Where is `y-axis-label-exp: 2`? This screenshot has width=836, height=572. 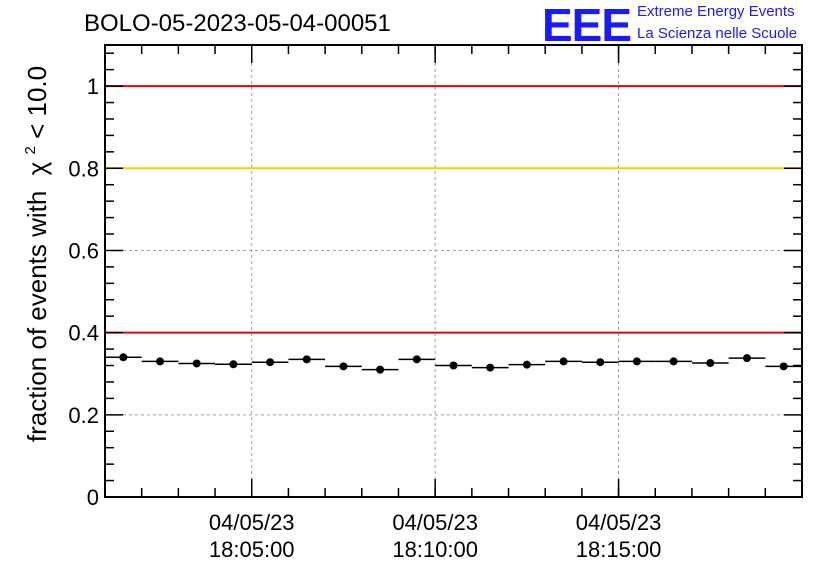
y-axis-label-exp: 2 is located at coordinates (30, 150).